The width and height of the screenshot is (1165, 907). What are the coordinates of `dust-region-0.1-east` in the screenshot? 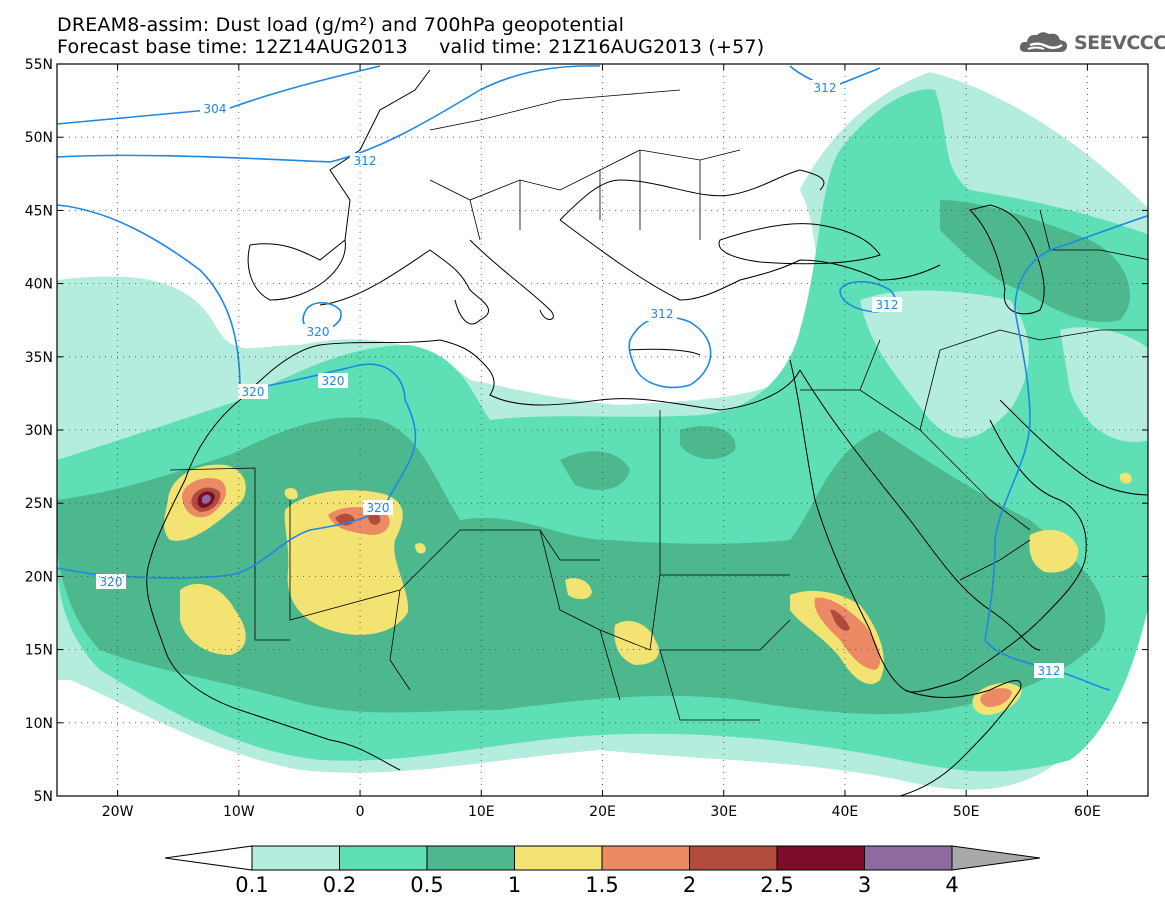 It's located at (944, 364).